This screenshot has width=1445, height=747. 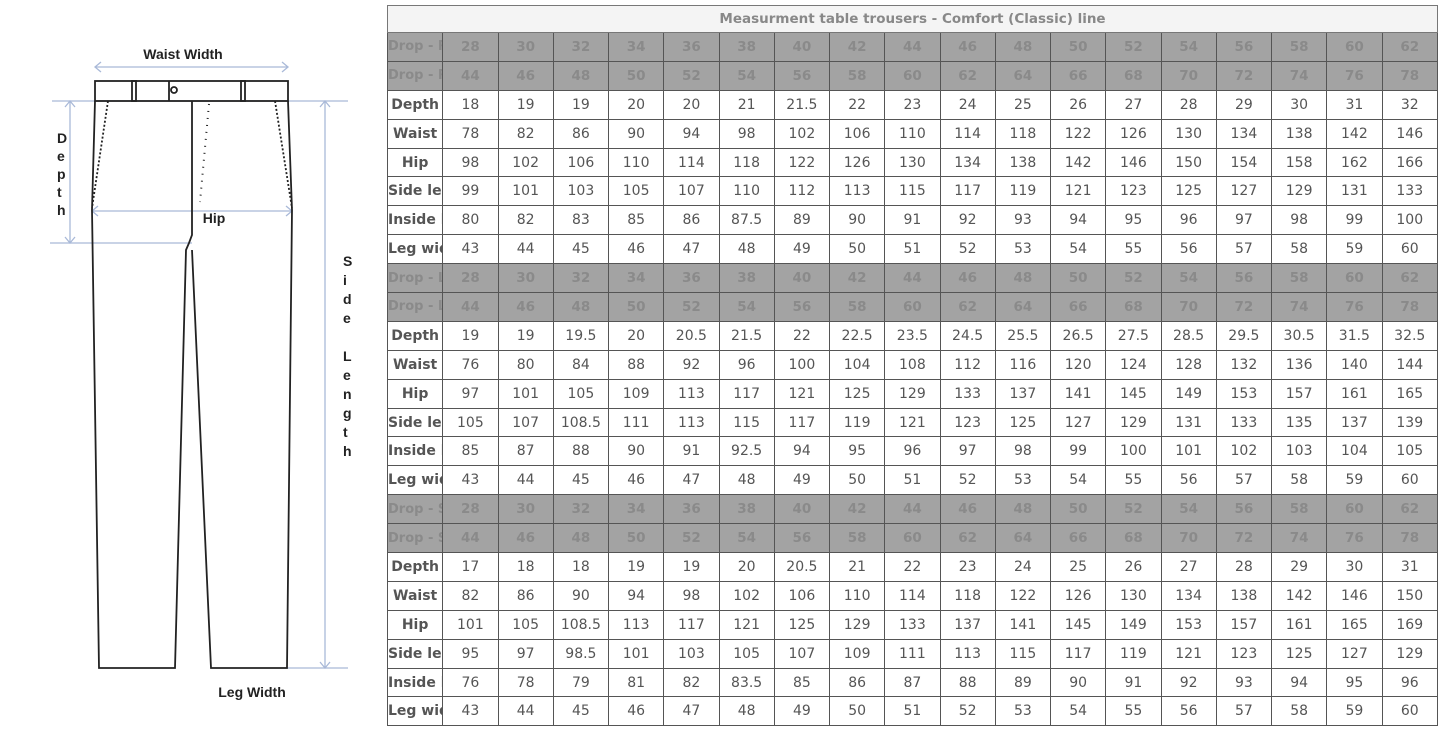 What do you see at coordinates (581, 278) in the screenshot?
I see `size-cell: 32` at bounding box center [581, 278].